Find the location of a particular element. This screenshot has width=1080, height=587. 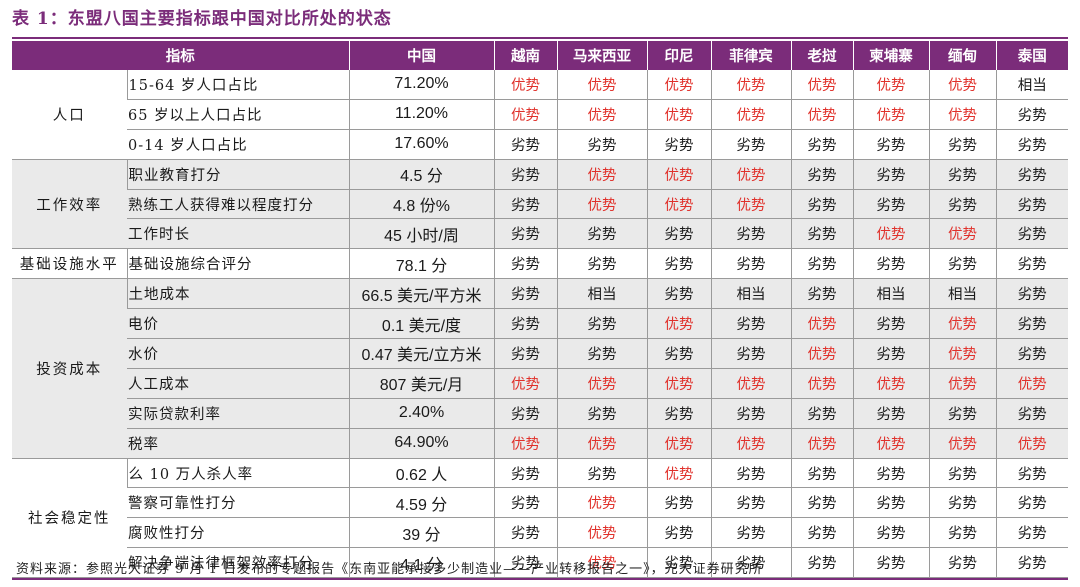

table-header: 指标 中国 越南 马来西亚 印尼 菲律宾 老挝 柬埔寨 缅甸 泰国 is located at coordinates (540, 55).